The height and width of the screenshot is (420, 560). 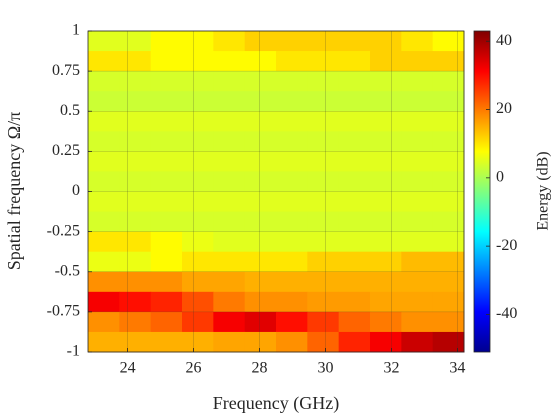 What do you see at coordinates (276, 403) in the screenshot?
I see `x-axis-label: Frequency (GHz)` at bounding box center [276, 403].